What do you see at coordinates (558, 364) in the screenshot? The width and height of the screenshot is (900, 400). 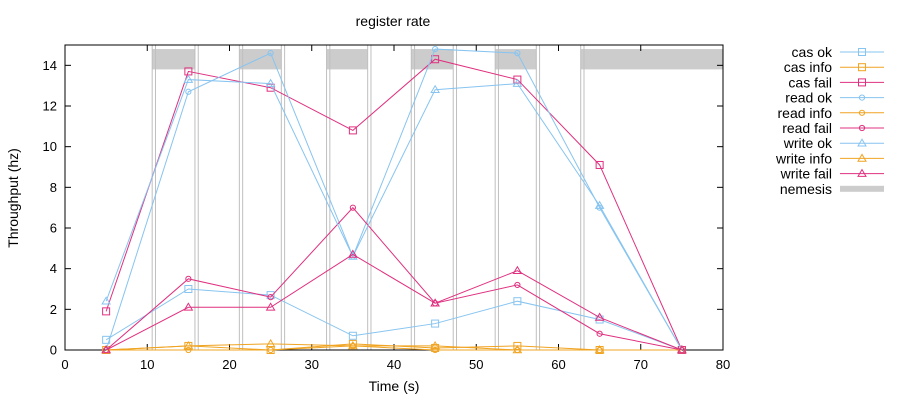 I see `x-tick-label: 60` at bounding box center [558, 364].